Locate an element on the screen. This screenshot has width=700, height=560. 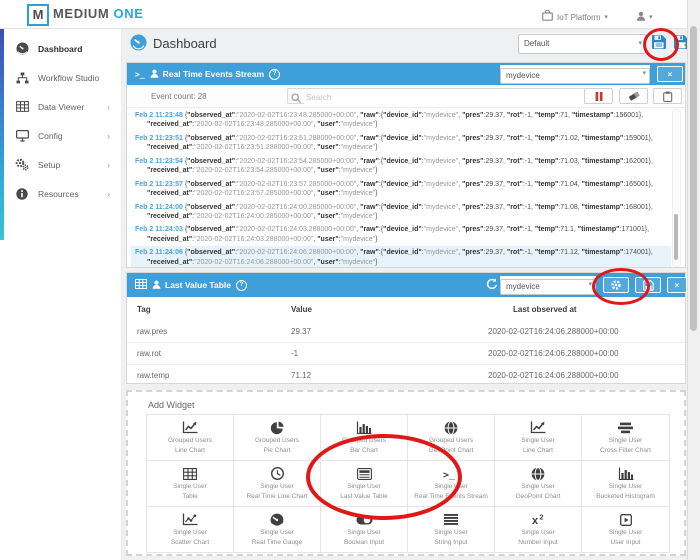
lvt-settings-button is located at coordinates (616, 285).